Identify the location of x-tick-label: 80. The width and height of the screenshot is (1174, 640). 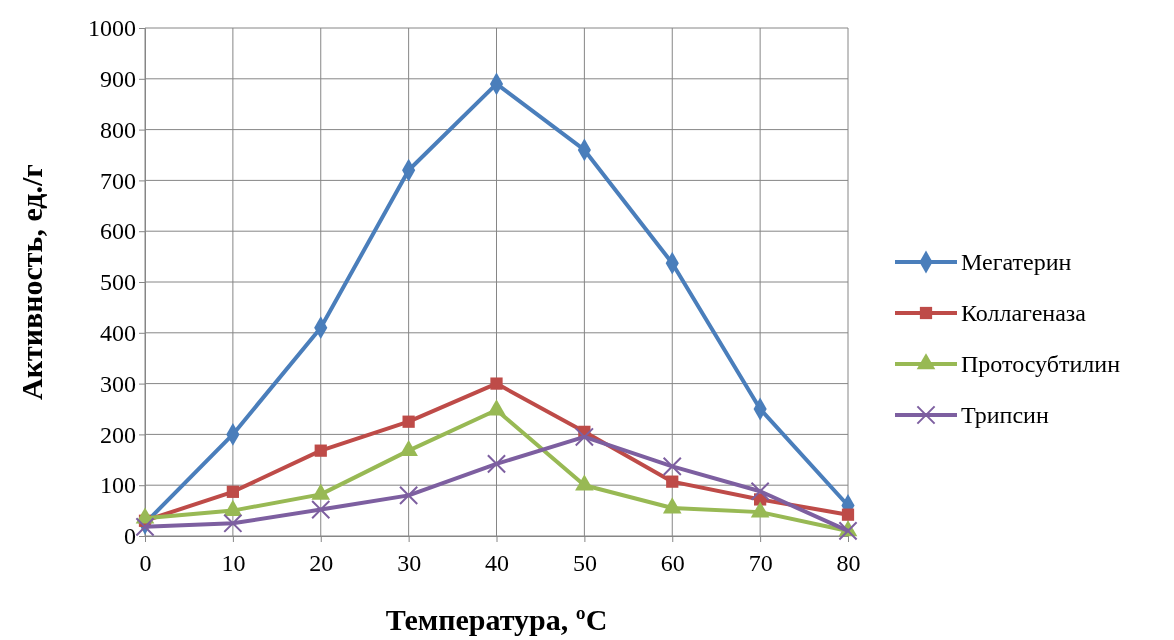
(848, 563).